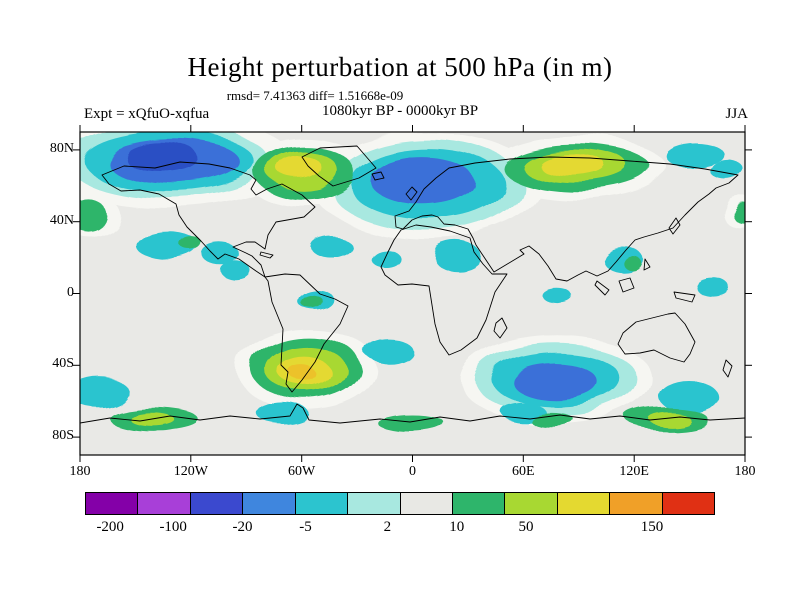 The image size is (800, 600). What do you see at coordinates (500, 328) in the screenshot?
I see `coastline-madagascar` at bounding box center [500, 328].